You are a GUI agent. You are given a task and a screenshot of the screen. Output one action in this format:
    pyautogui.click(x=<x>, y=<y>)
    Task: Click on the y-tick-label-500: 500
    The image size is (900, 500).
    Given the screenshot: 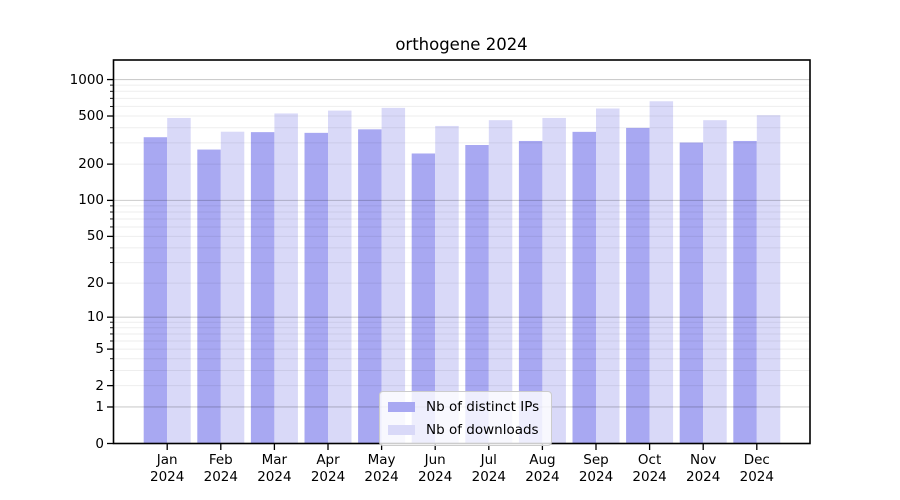 What is the action you would take?
    pyautogui.click(x=91, y=116)
    